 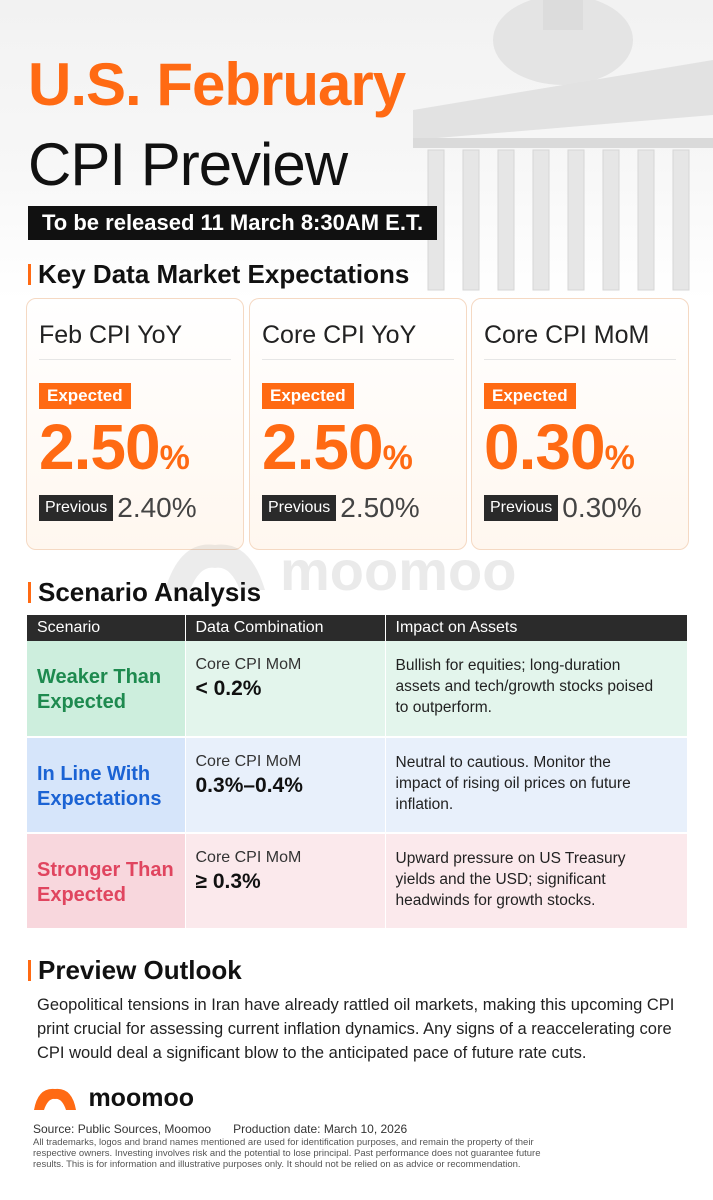 I want to click on impact-line: Upward pressure on US Treasury, so click(x=510, y=858).